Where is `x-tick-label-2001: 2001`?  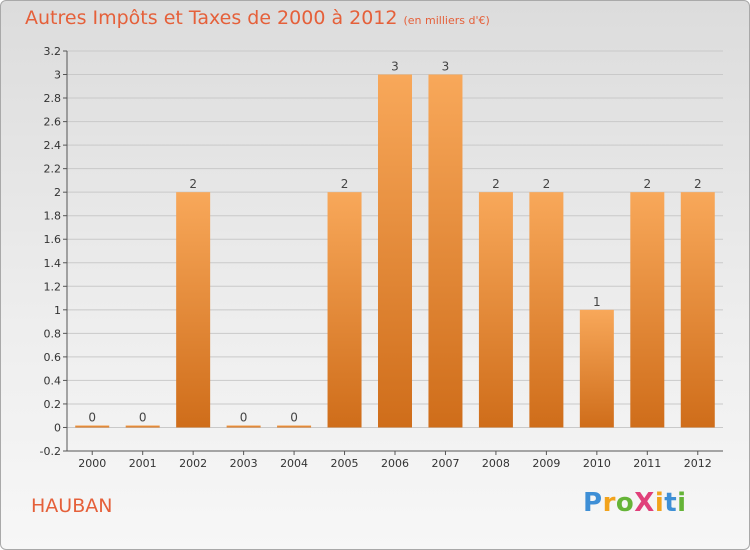 x-tick-label-2001: 2001 is located at coordinates (143, 463).